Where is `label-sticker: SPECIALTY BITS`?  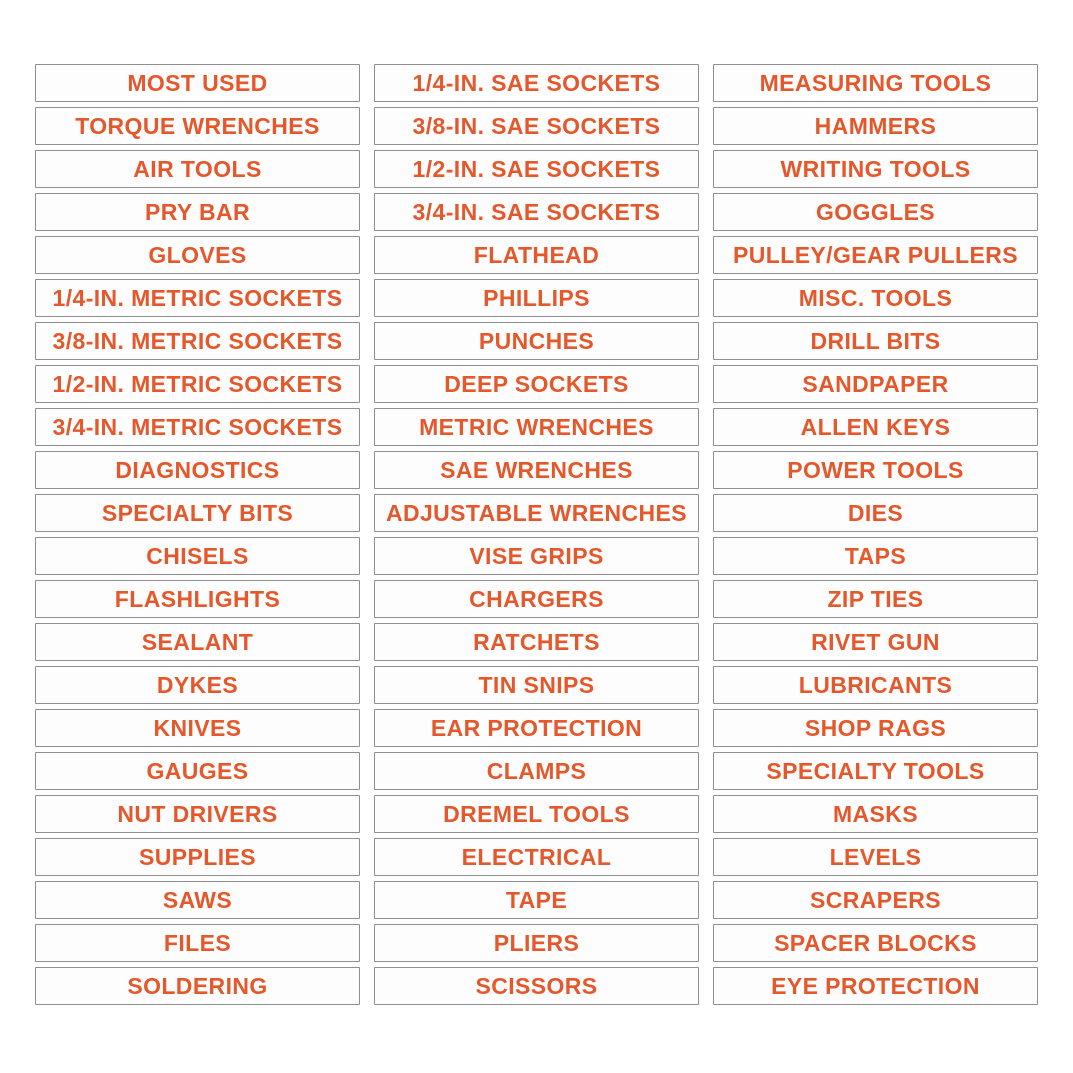 label-sticker: SPECIALTY BITS is located at coordinates (197, 513).